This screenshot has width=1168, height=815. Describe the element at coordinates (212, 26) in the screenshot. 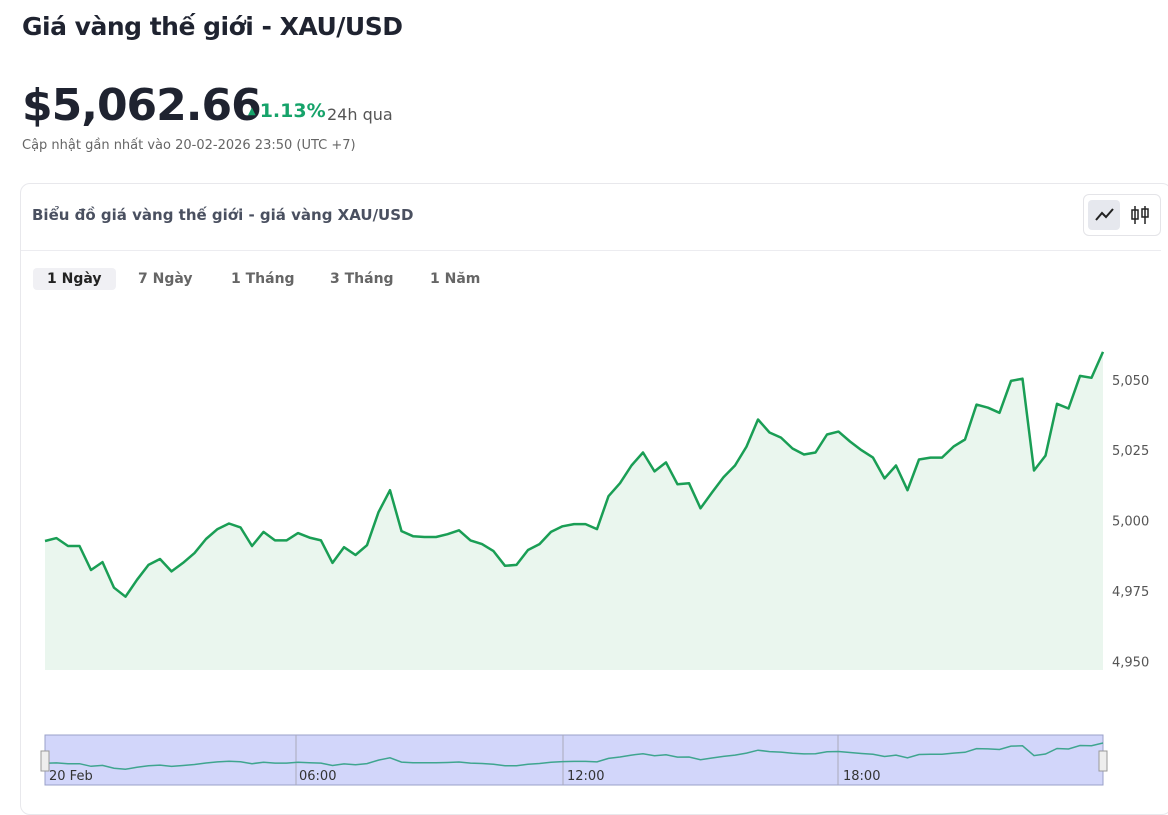

I see `page-title: Giá vàng thế giới - XAU/USD` at that location.